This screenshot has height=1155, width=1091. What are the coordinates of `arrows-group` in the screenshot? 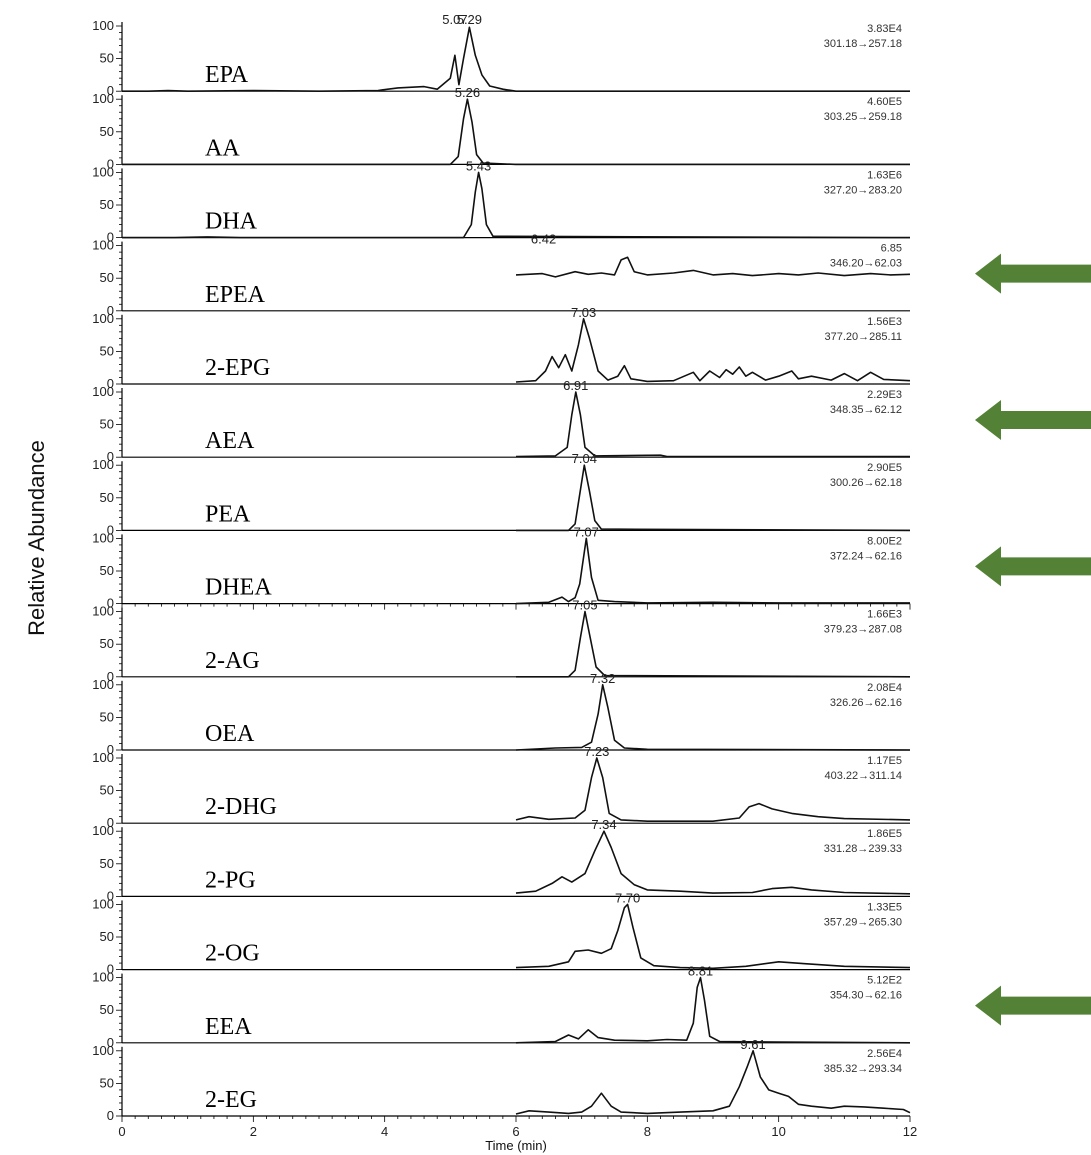 It's located at (1033, 639).